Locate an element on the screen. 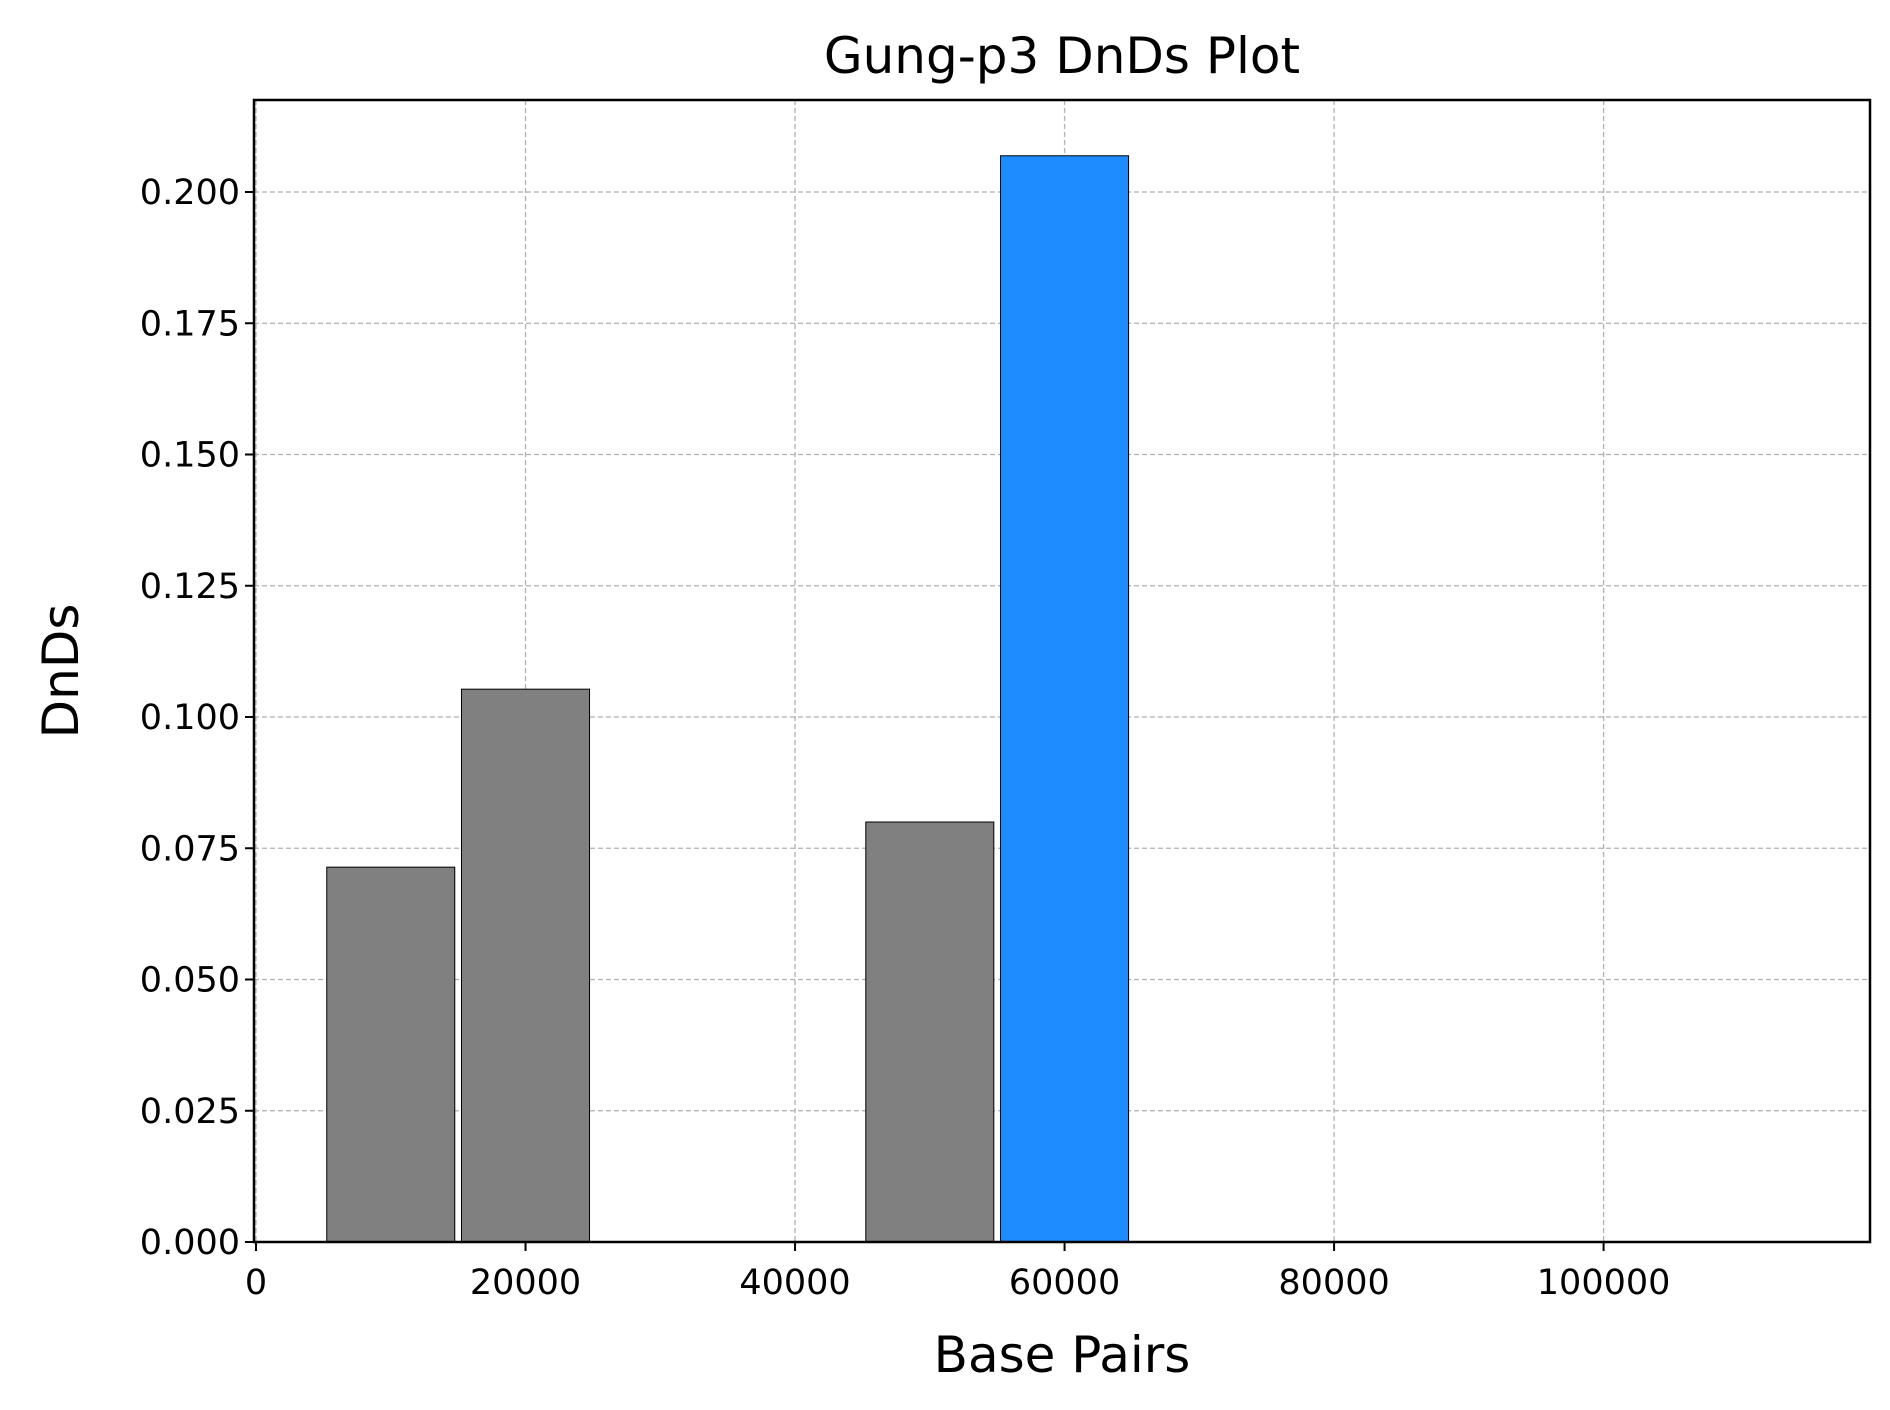 This screenshot has height=1410, width=1890. y-tick-label: 0.100 is located at coordinates (190, 718).